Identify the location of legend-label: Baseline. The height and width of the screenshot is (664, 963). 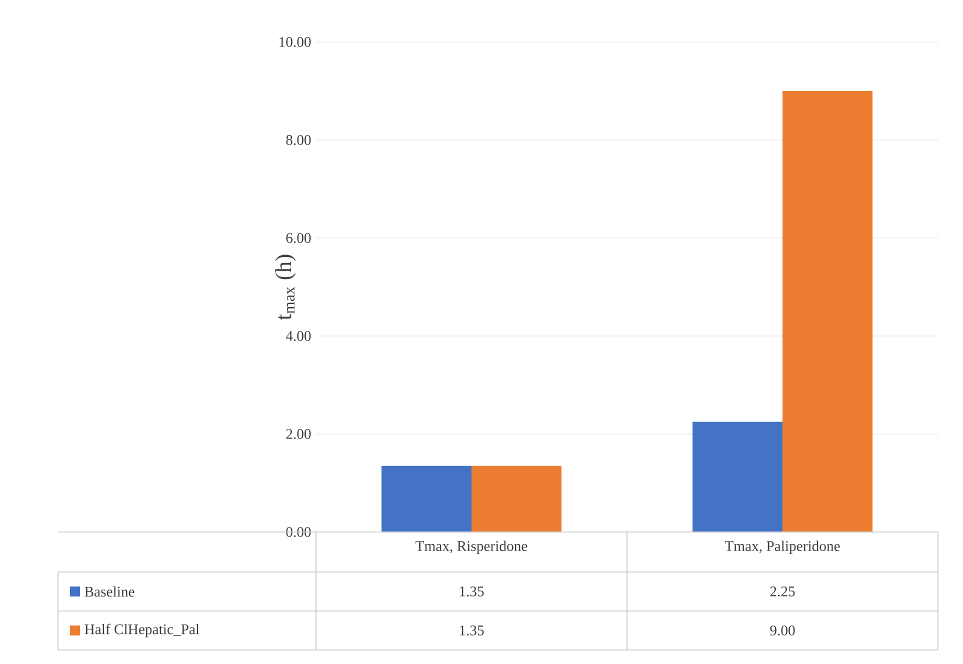
(109, 591).